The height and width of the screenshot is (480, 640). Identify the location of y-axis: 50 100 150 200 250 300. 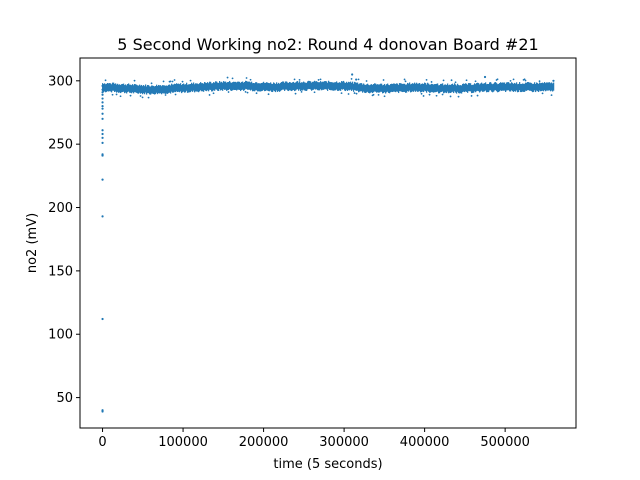
(64, 240).